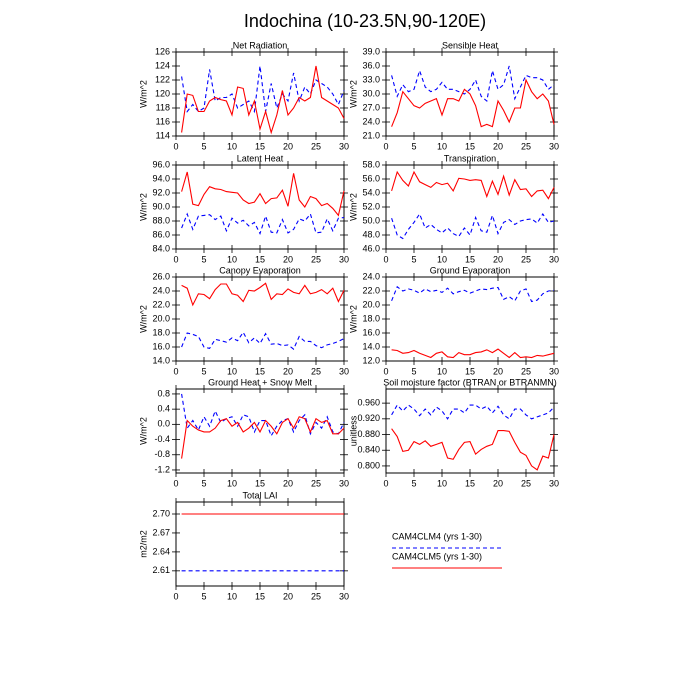  I want to click on y-tick-label: 16.0, so click(161, 346).